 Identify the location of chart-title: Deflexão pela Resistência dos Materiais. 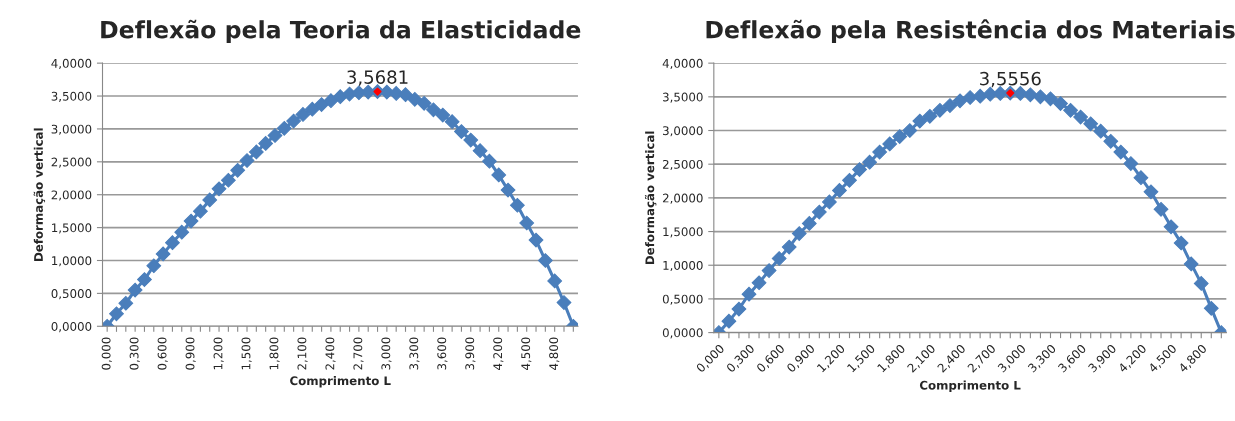
(970, 31).